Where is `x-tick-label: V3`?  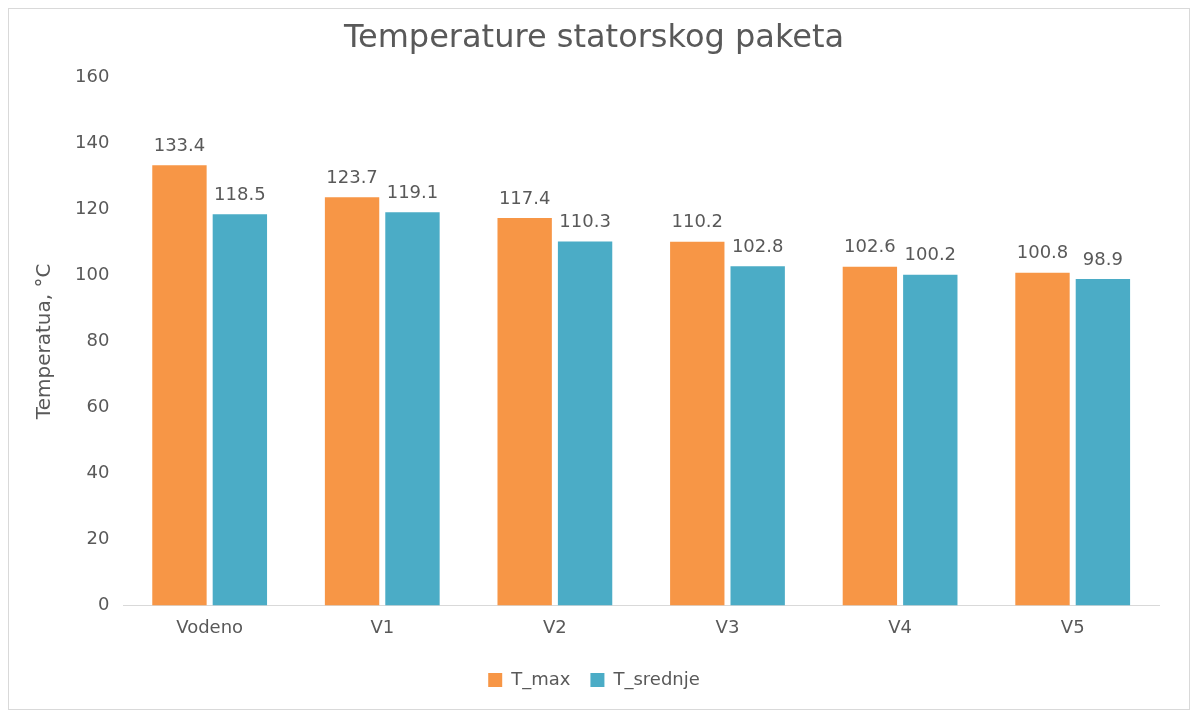 x-tick-label: V3 is located at coordinates (727, 626).